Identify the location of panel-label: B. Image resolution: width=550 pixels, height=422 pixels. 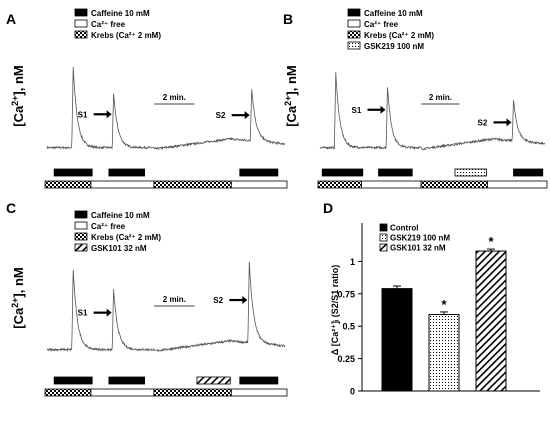
(288, 19).